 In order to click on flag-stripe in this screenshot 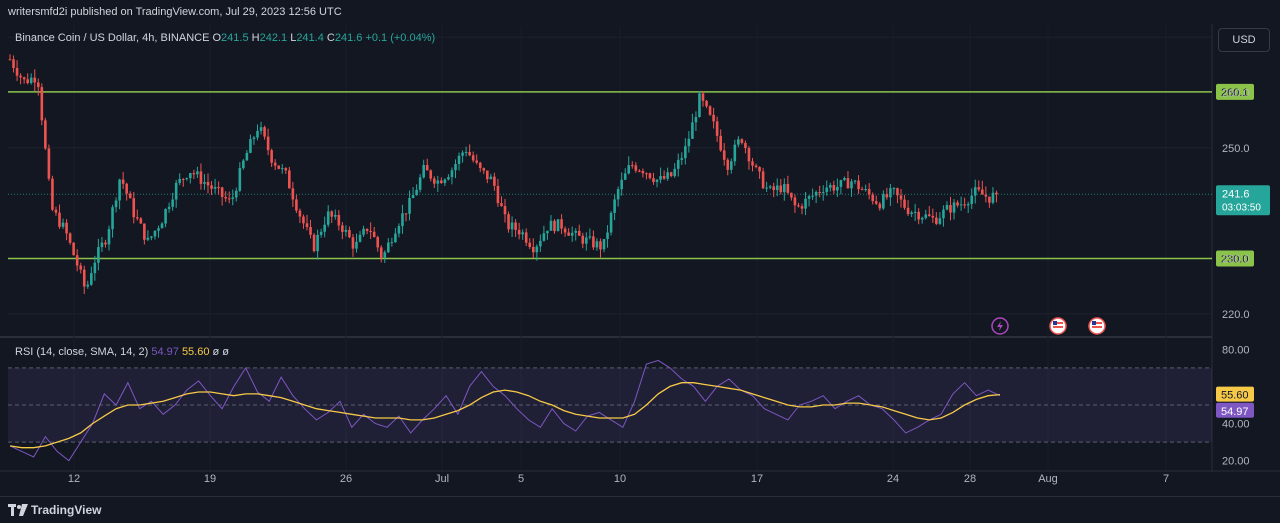, I will do `click(1097, 327)`.